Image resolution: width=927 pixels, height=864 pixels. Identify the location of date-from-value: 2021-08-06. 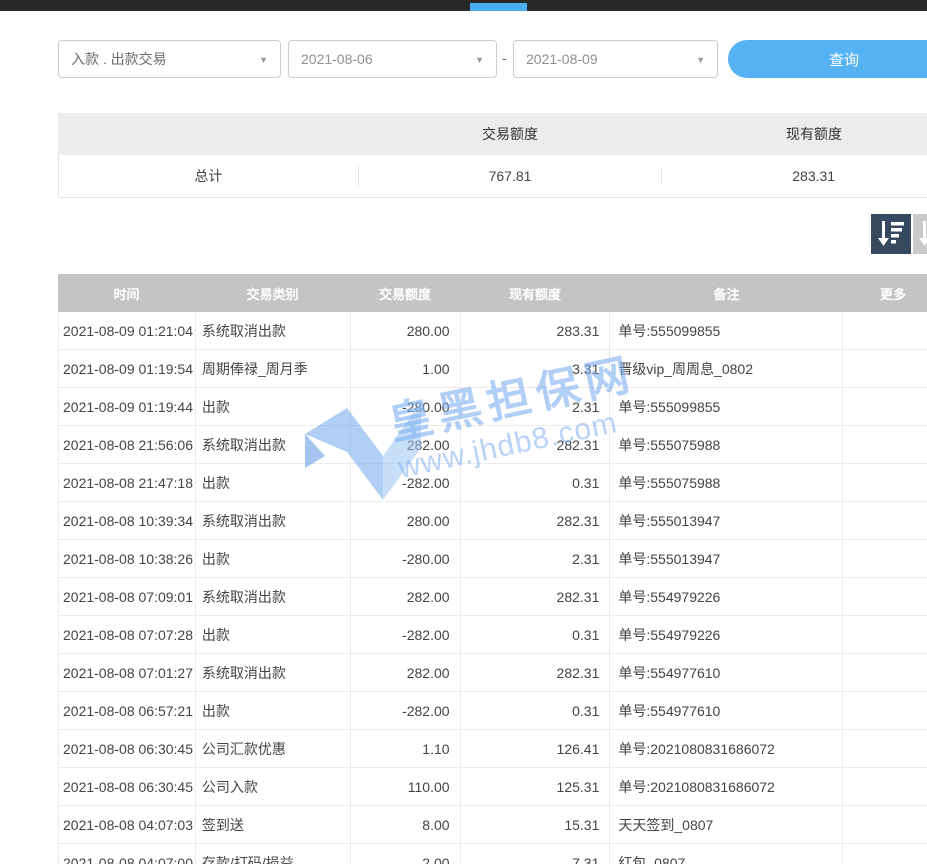
(337, 59).